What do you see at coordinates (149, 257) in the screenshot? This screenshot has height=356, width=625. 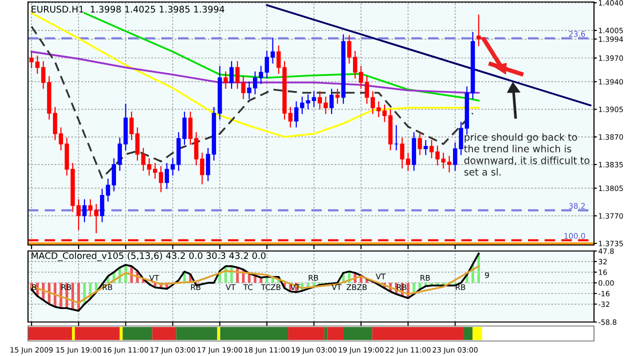 I see `chart-title: MACD_Colored_v105 (5,13,6) 43.2 0.0 30.3 43.2 0.0` at bounding box center [149, 257].